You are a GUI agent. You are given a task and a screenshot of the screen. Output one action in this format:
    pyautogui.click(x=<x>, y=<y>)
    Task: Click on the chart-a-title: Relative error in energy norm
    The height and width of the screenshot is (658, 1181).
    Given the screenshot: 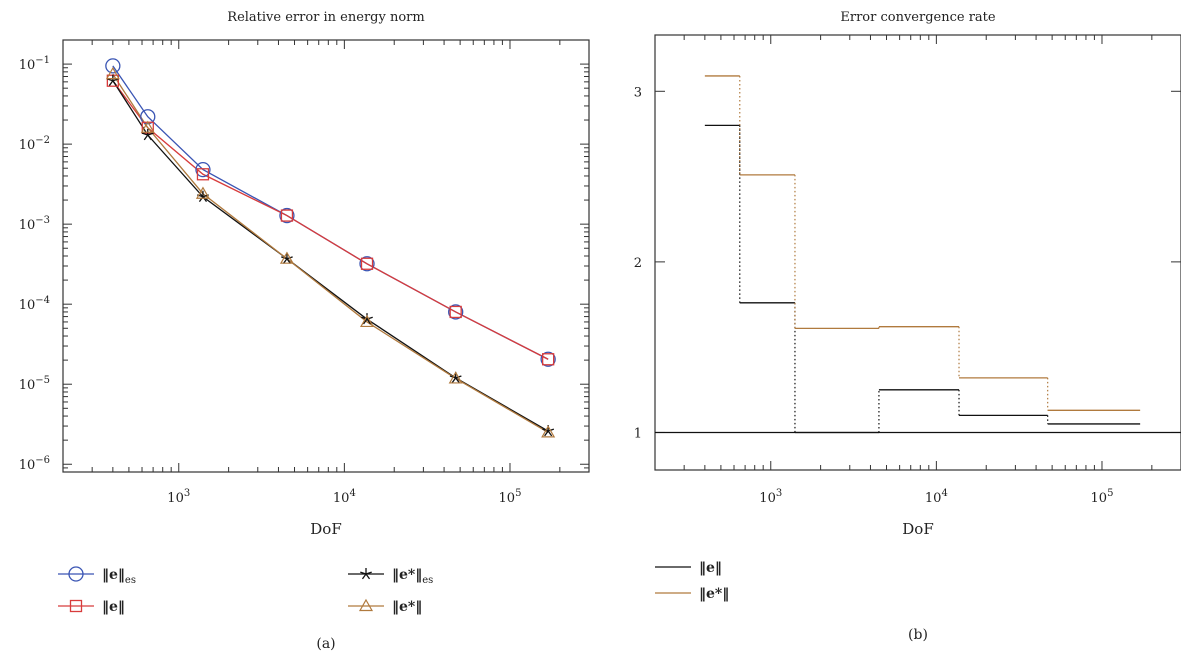 What is the action you would take?
    pyautogui.click(x=325, y=17)
    